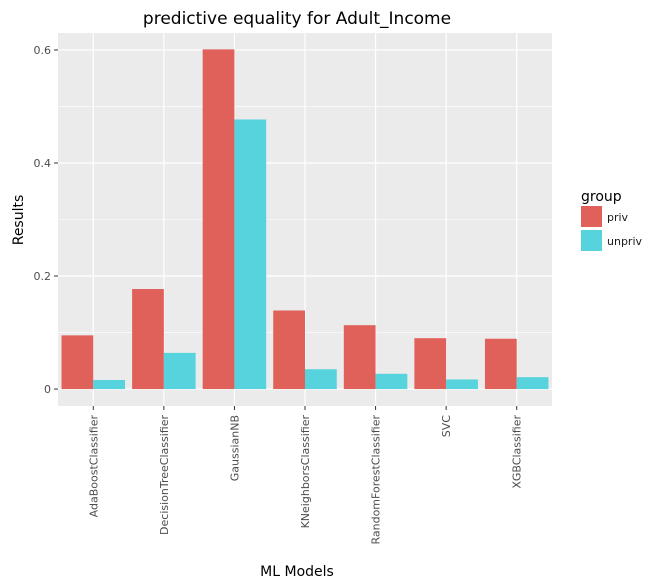 The height and width of the screenshot is (588, 672). What do you see at coordinates (601, 197) in the screenshot?
I see `legend-title: group` at bounding box center [601, 197].